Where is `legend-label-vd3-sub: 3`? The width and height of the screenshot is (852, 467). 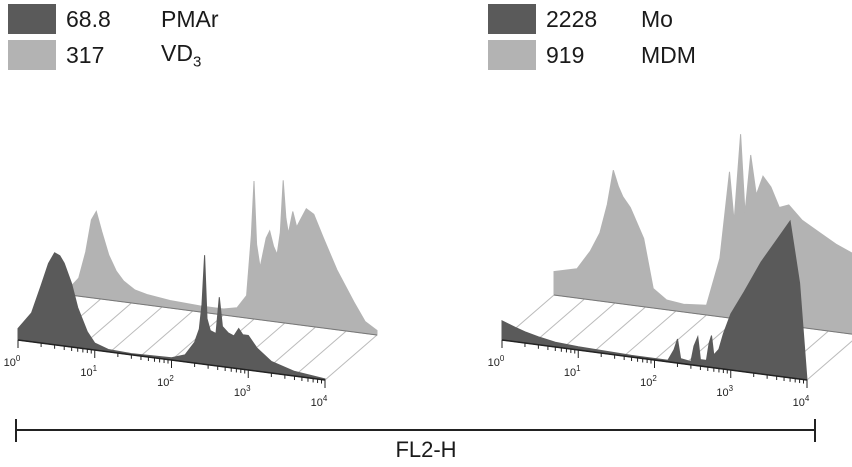 legend-label-vd3-sub: 3 is located at coordinates (197, 62).